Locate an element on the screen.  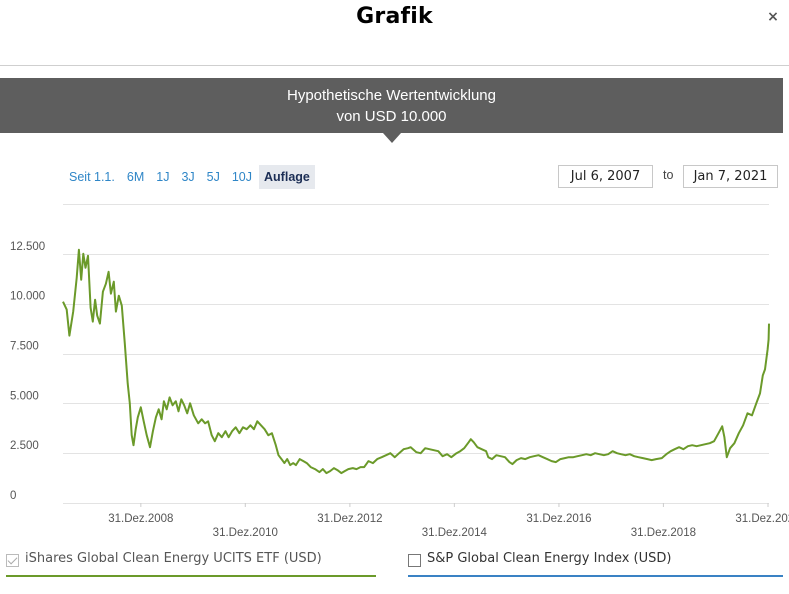
legend-checkbox-ishares is located at coordinates (12, 560).